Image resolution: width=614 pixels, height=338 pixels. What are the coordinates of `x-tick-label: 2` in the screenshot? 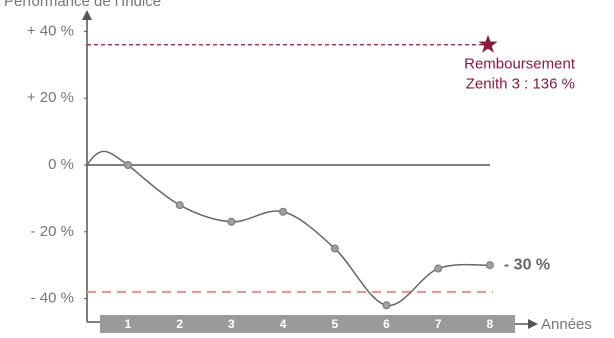 It's located at (179, 324).